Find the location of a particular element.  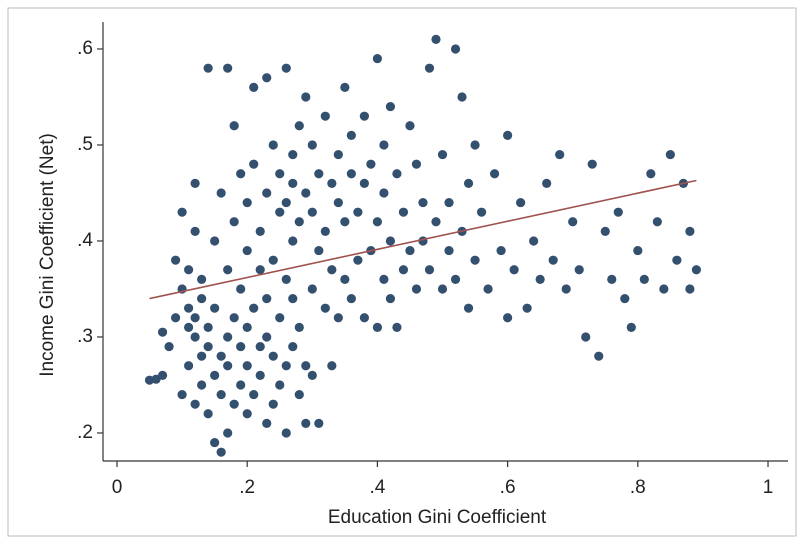

x-tick-label: 1 is located at coordinates (768, 487).